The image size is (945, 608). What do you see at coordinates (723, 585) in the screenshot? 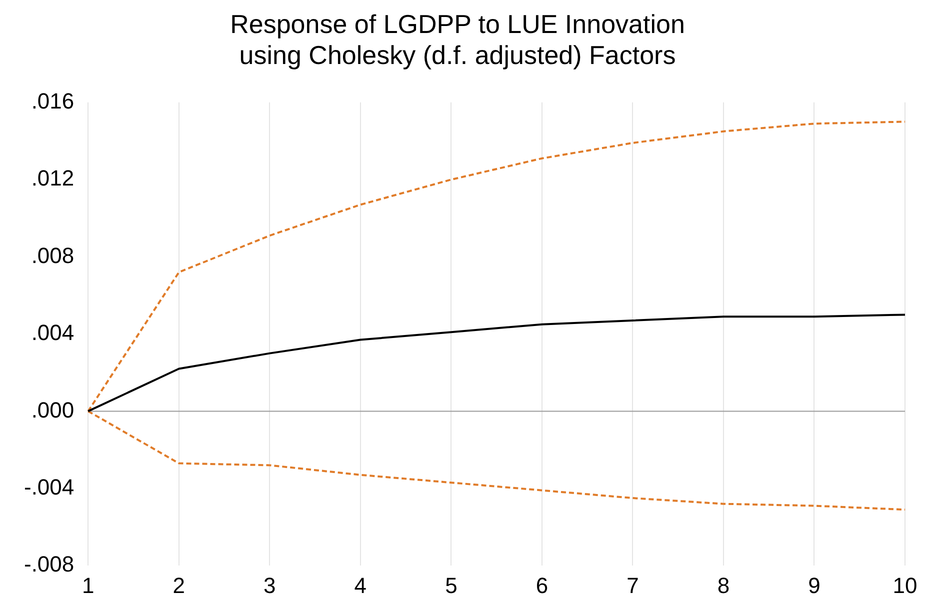
I see `x-tick-label: 8` at bounding box center [723, 585].